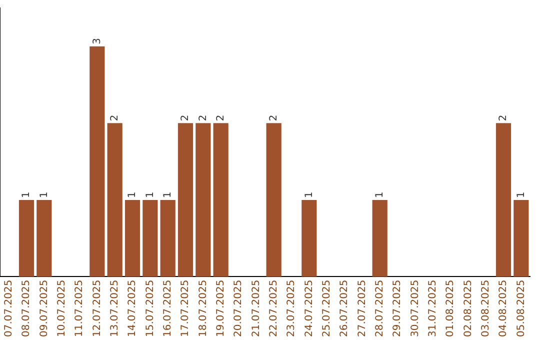  What do you see at coordinates (344, 309) in the screenshot?
I see `x-tick-label: 26.07.2025` at bounding box center [344, 309].